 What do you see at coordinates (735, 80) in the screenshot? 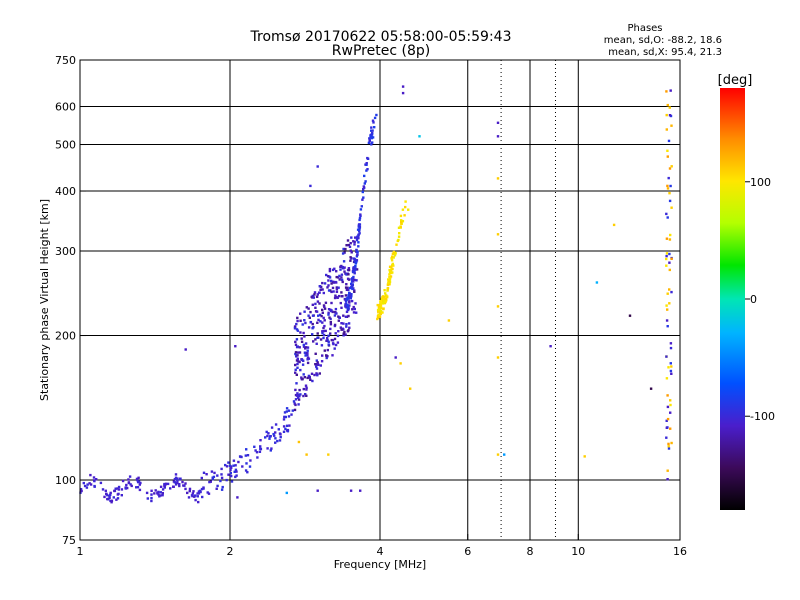
I see `colorbar-title: [deg]` at bounding box center [735, 80].